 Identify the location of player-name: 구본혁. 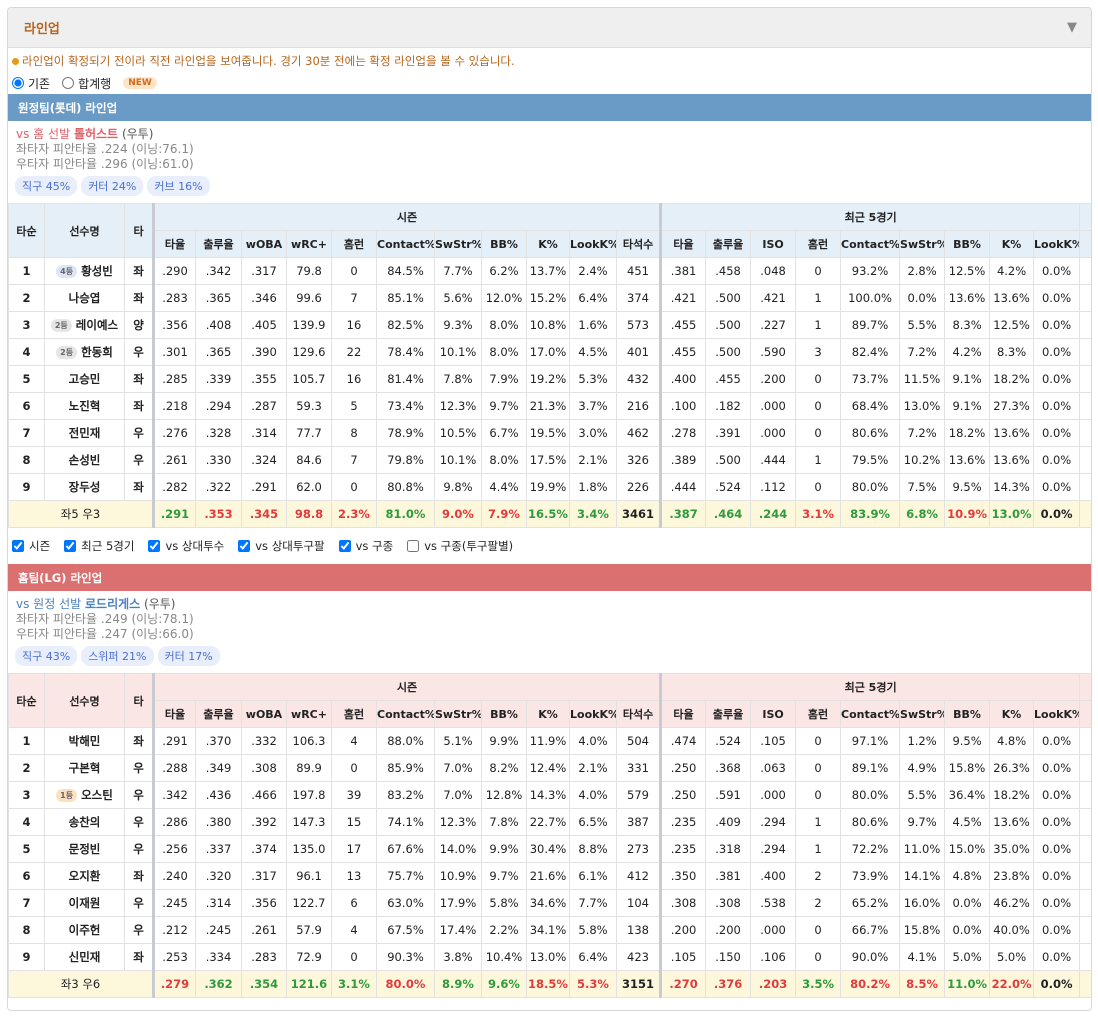
(84, 768).